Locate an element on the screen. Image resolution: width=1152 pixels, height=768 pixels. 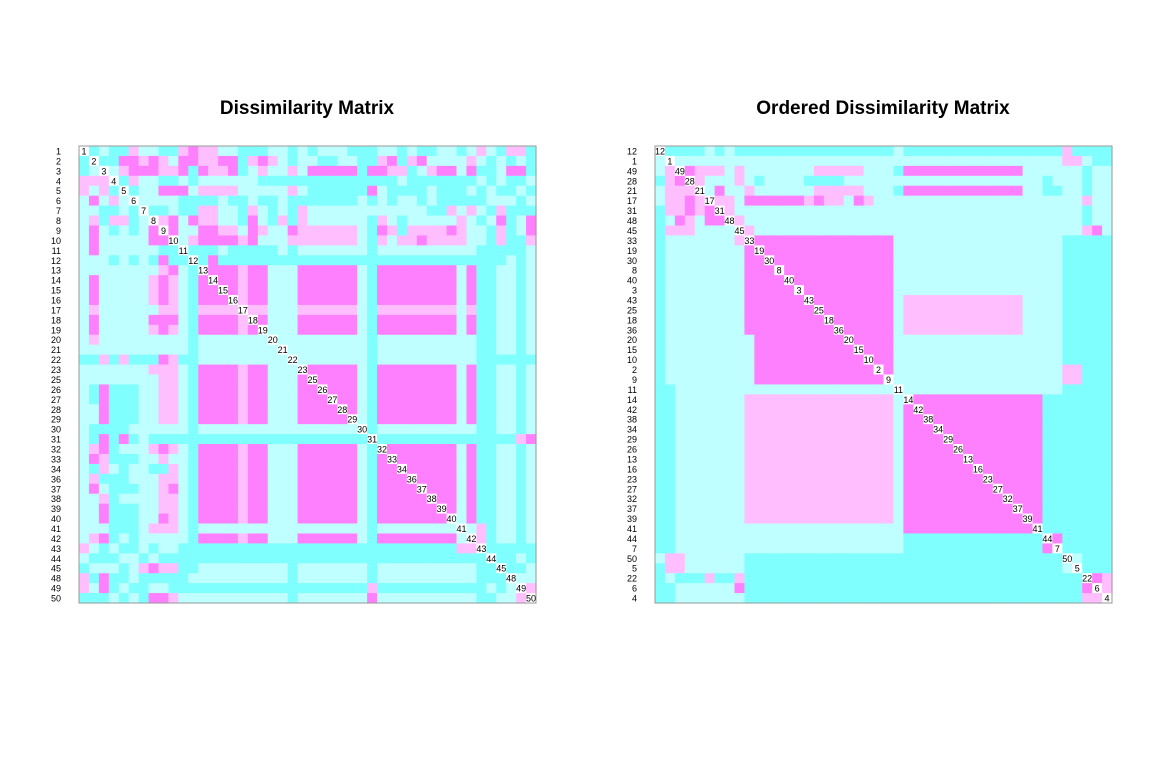
row-label: 23 is located at coordinates (632, 479).